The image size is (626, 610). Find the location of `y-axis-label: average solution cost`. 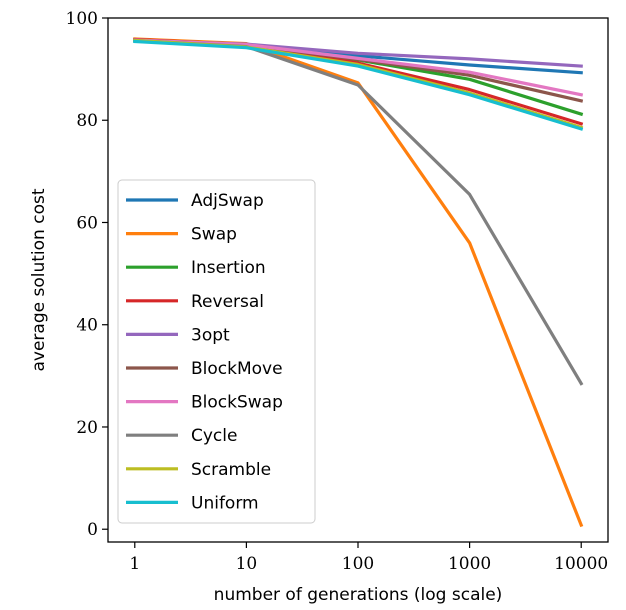

y-axis-label: average solution cost is located at coordinates (39, 279).